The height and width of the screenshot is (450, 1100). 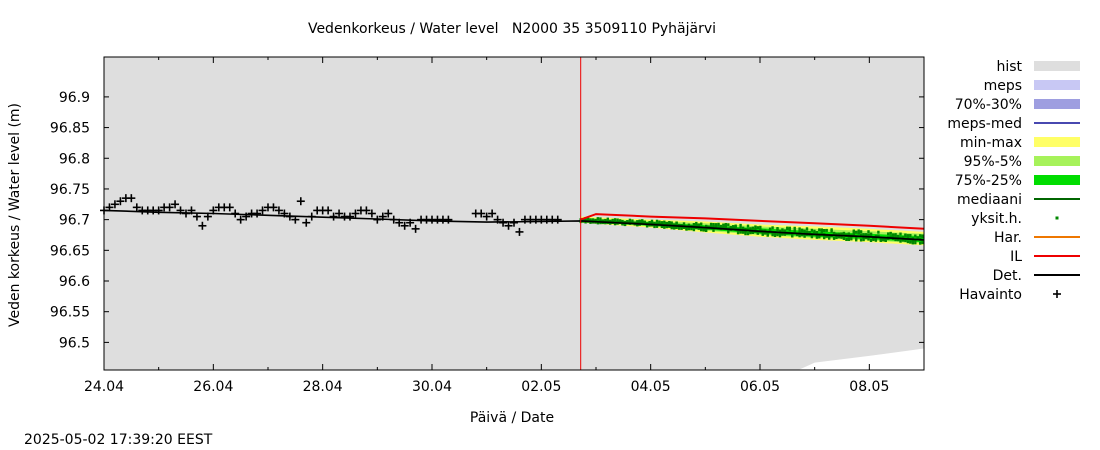 I want to click on legend-item: min-max, so click(x=1020, y=143).